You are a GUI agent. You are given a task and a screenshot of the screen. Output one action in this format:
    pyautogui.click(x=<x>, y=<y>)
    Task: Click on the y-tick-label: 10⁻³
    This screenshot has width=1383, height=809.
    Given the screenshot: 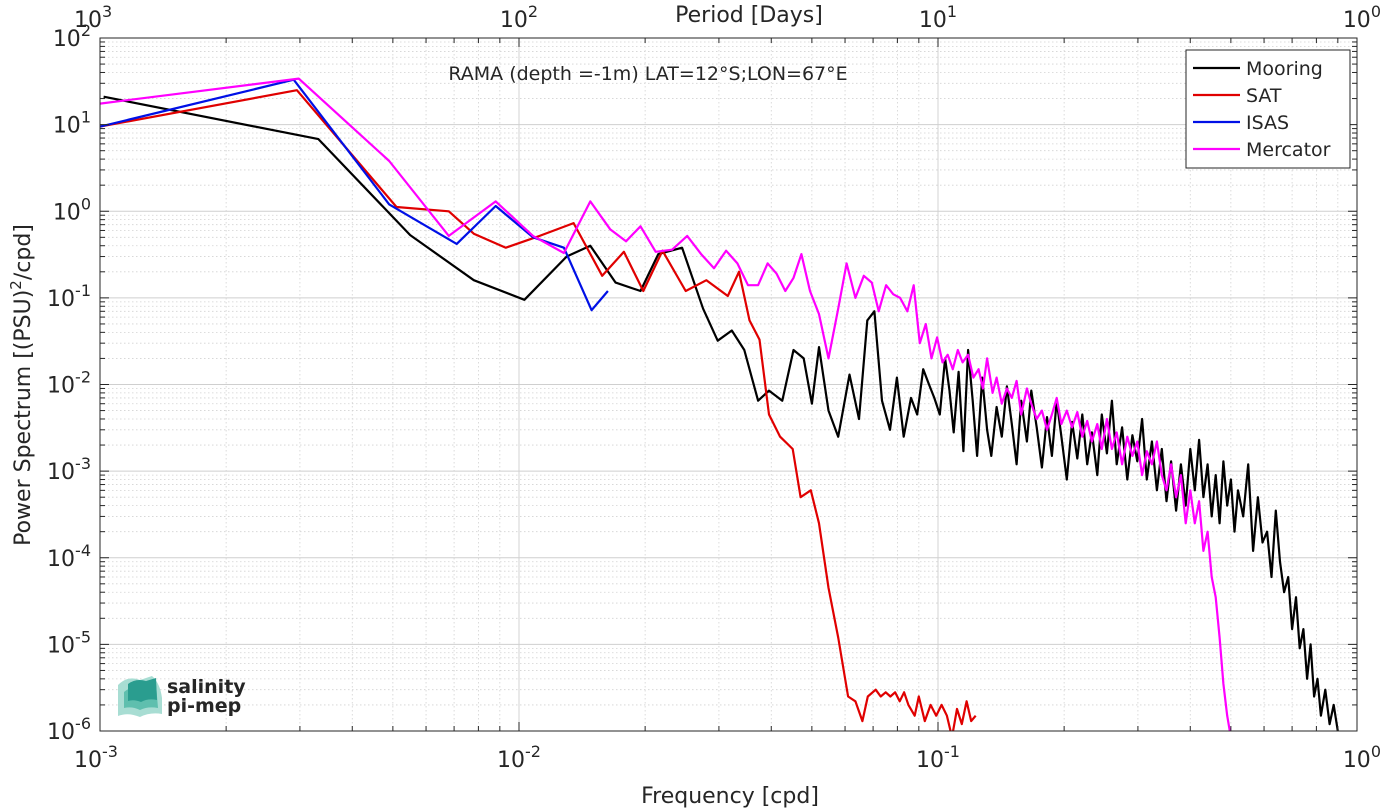 What is the action you would take?
    pyautogui.click(x=69, y=469)
    